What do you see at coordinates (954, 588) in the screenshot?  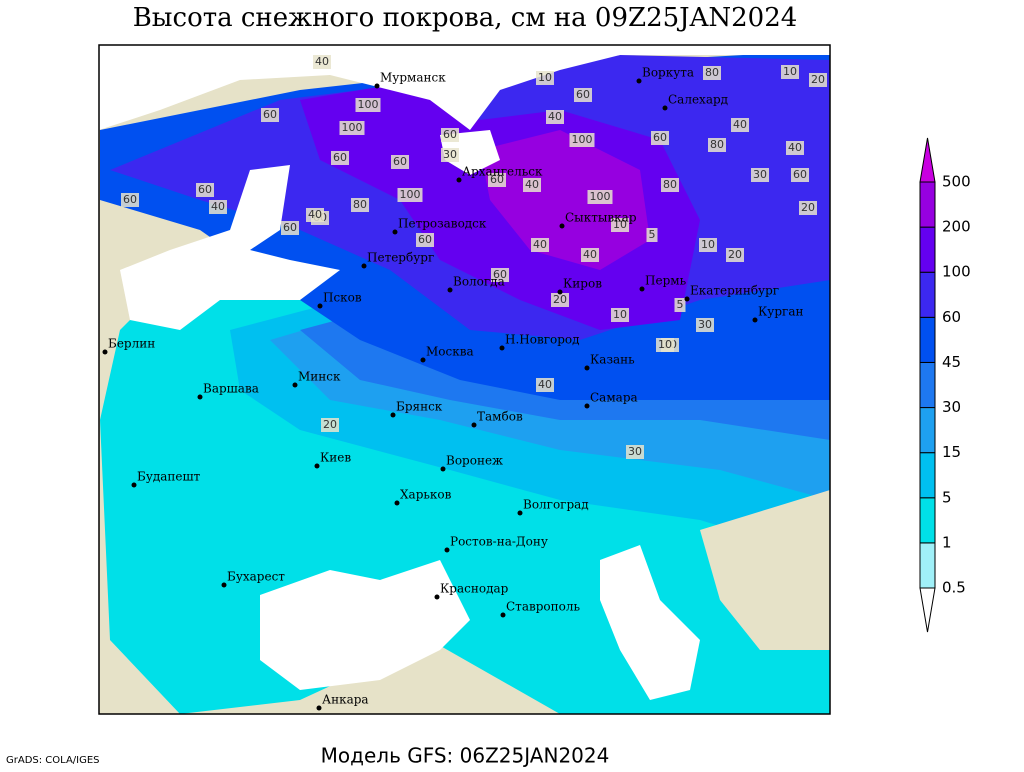 I see `legend-label: 0.5` at bounding box center [954, 588].